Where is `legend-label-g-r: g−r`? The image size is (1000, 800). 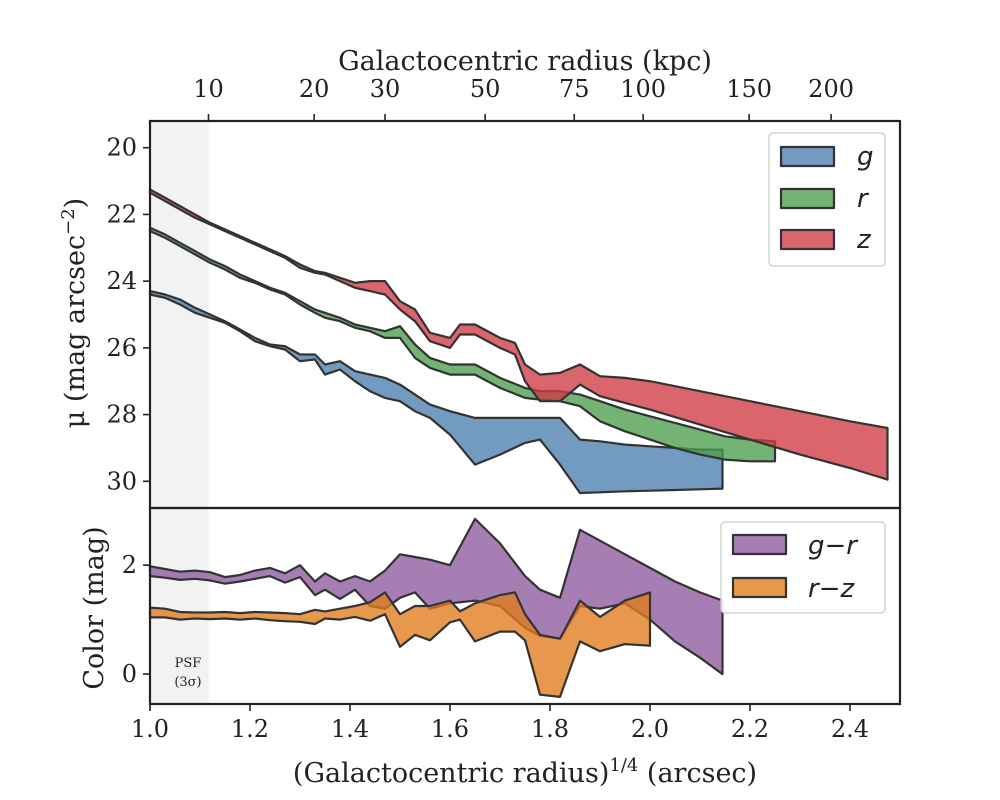
legend-label-g-r: g−r is located at coordinates (833, 546).